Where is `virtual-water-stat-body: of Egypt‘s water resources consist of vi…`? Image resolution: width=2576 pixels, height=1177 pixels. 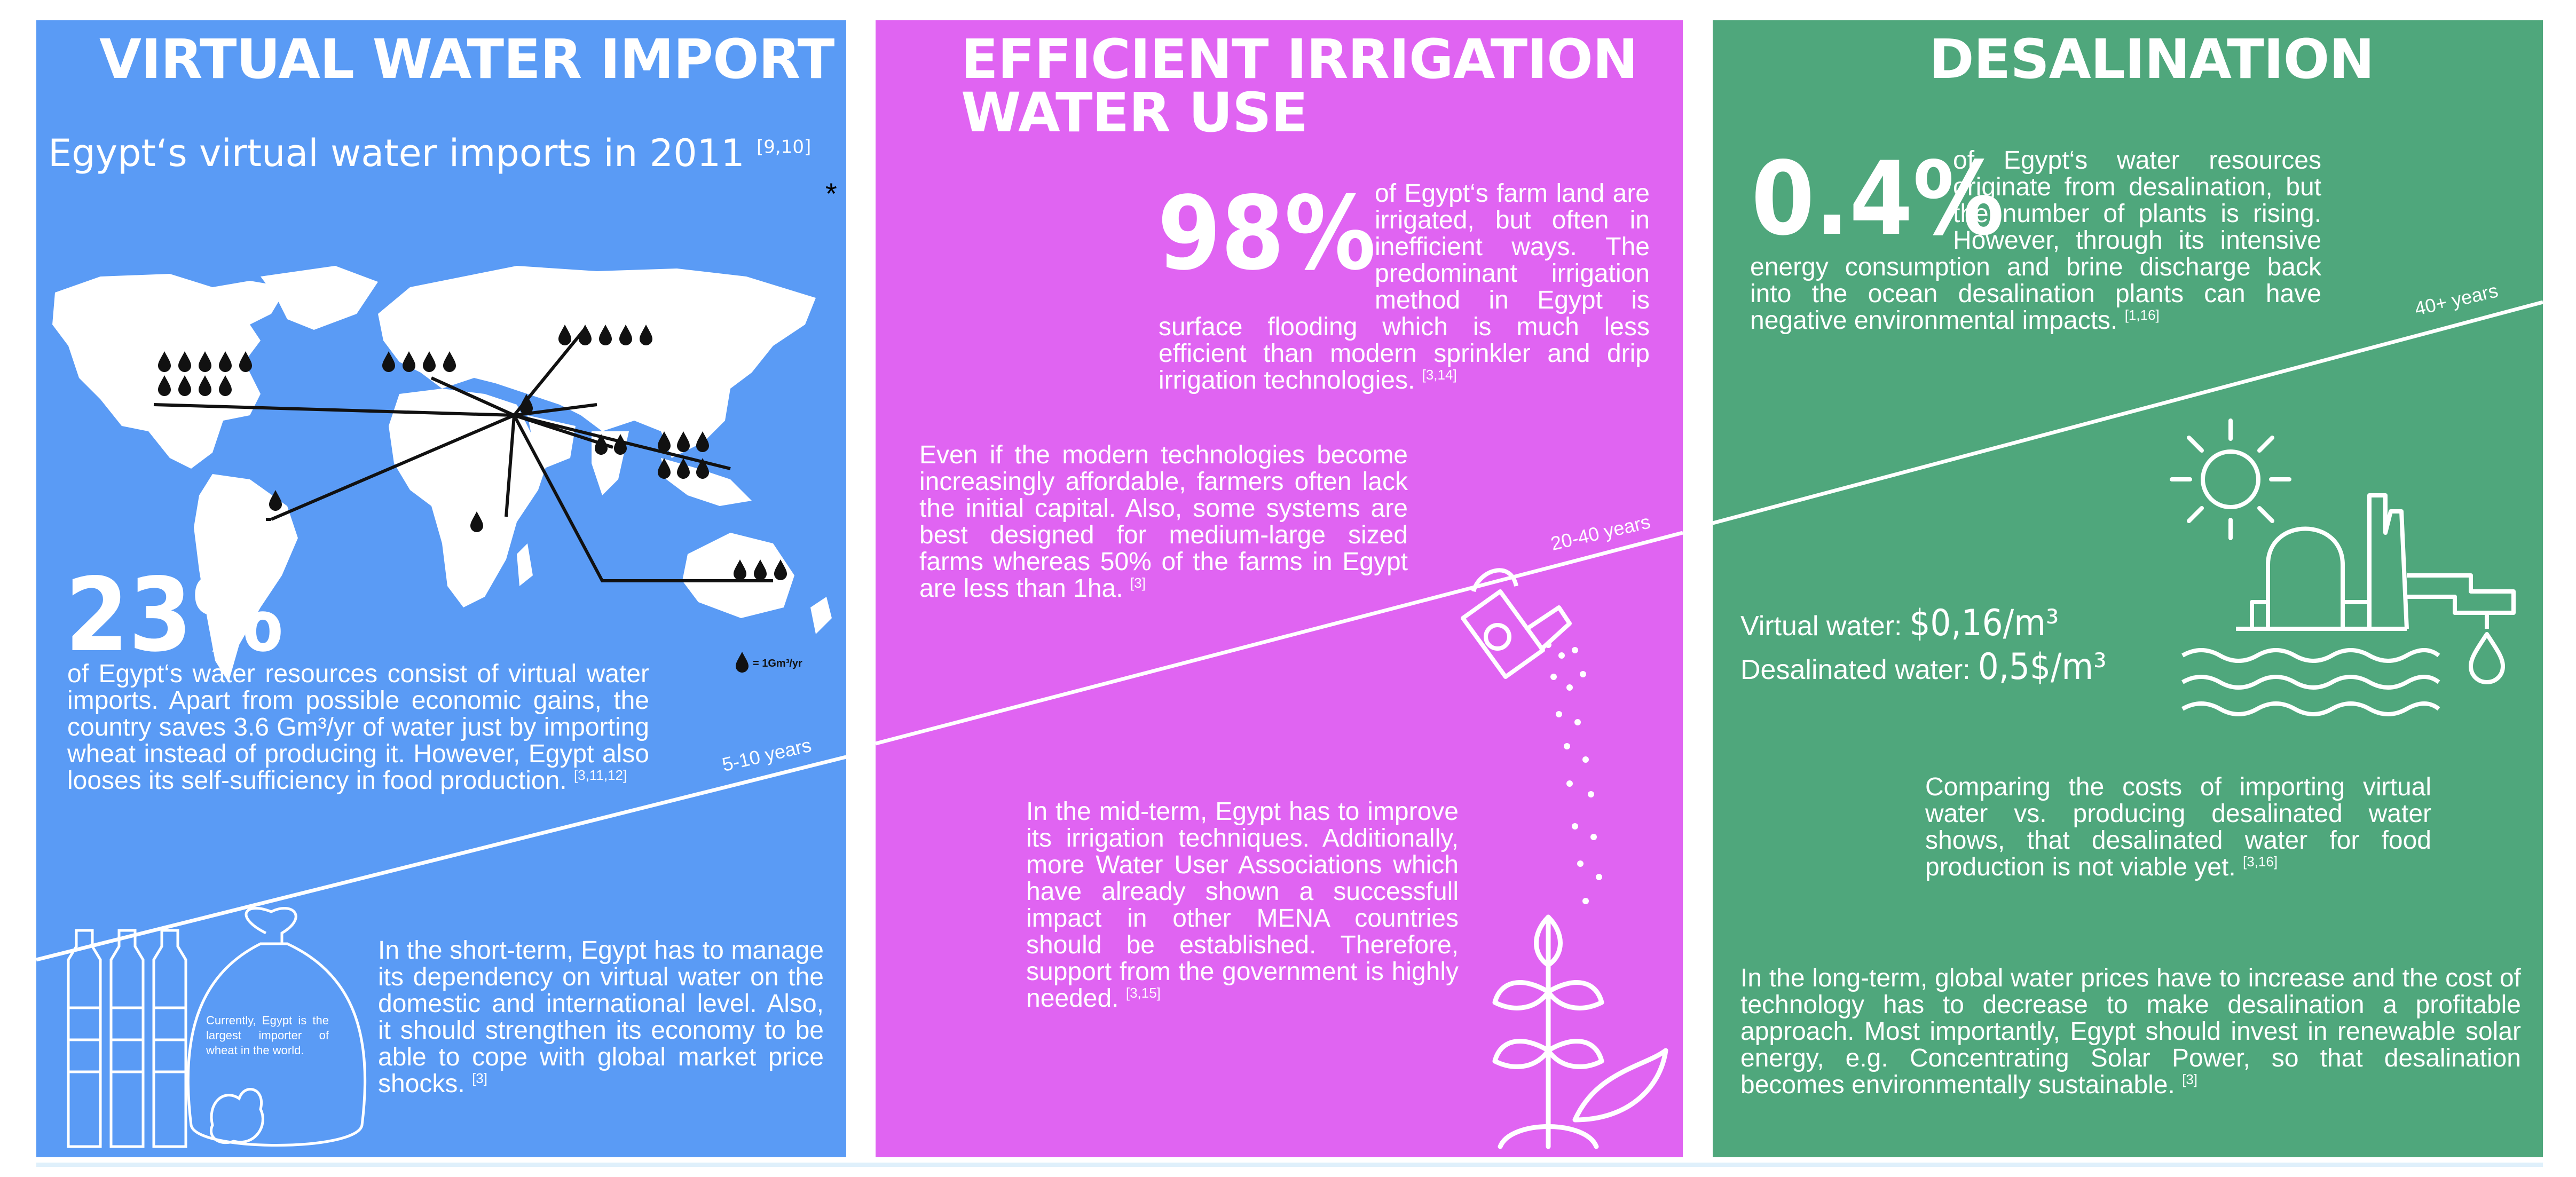 virtual-water-stat-body: of Egypt‘s water resources consist of vi… is located at coordinates (358, 727).